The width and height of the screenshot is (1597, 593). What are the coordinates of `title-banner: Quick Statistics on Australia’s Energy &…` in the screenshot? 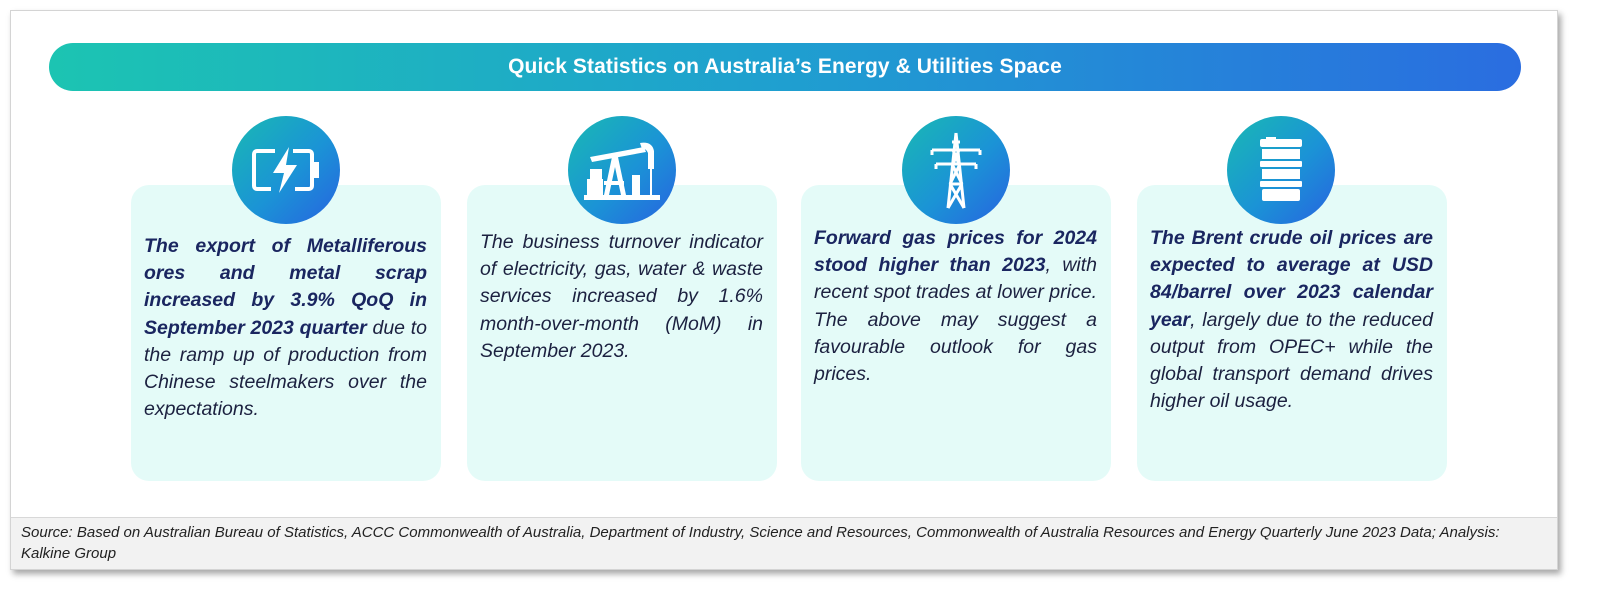 It's located at (785, 67).